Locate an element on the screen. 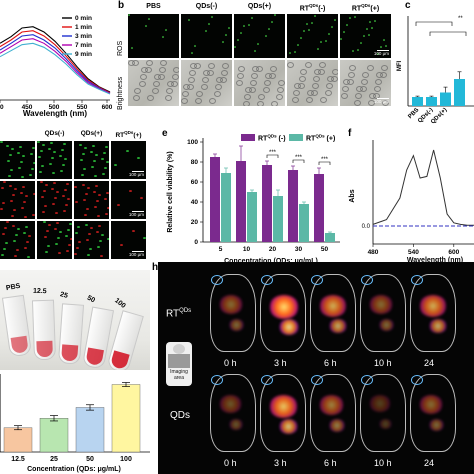 The height and width of the screenshot is (474, 474). panel-g-tube-label-3: 50 is located at coordinates (90, 299).